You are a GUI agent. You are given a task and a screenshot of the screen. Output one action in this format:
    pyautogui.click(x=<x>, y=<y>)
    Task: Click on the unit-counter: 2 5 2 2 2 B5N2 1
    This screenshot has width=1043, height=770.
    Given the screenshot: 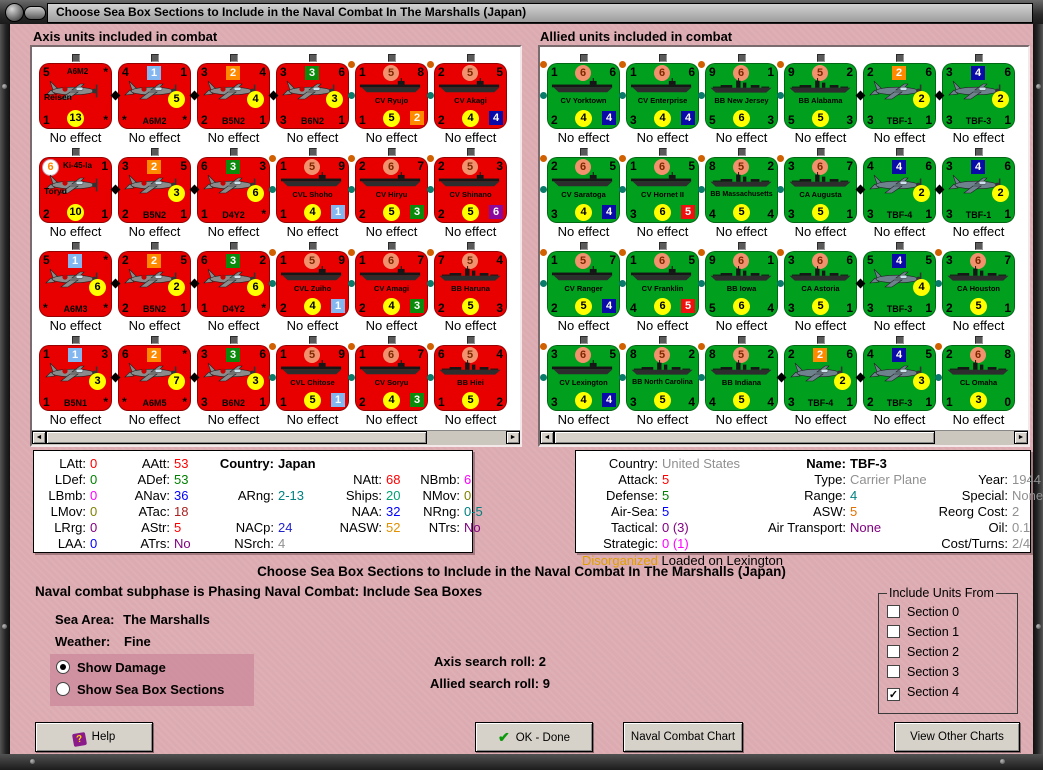 What is the action you would take?
    pyautogui.click(x=150, y=284)
    